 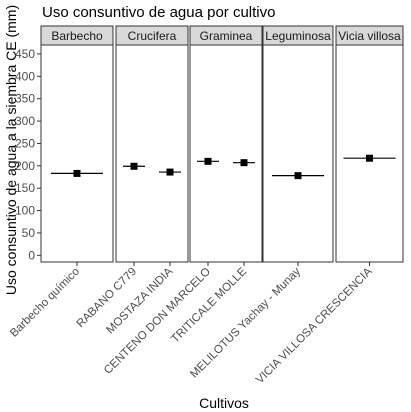 What do you see at coordinates (25, 166) in the screenshot?
I see `y-tick-label: 200` at bounding box center [25, 166].